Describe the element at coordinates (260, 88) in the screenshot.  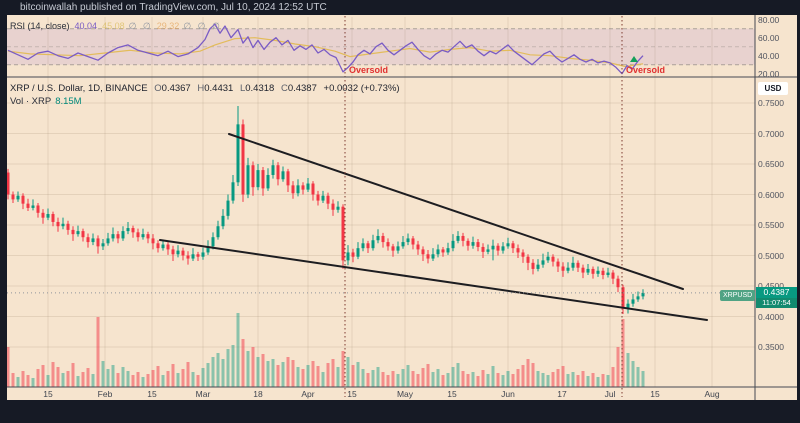
I see `ohlc-low: 0.4318` at that location.